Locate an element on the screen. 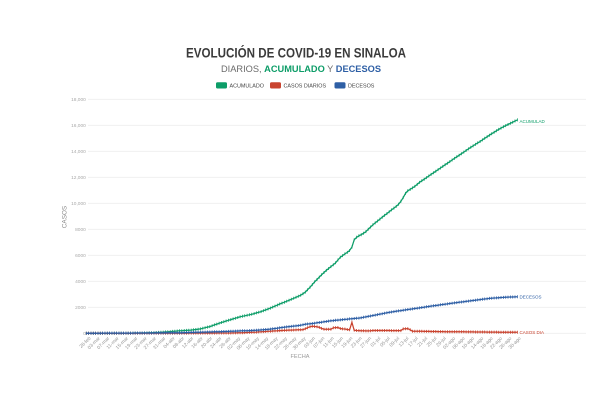 Image resolution: width=600 pixels, height=400 pixels. svg-text: FECHA is located at coordinates (300, 357).